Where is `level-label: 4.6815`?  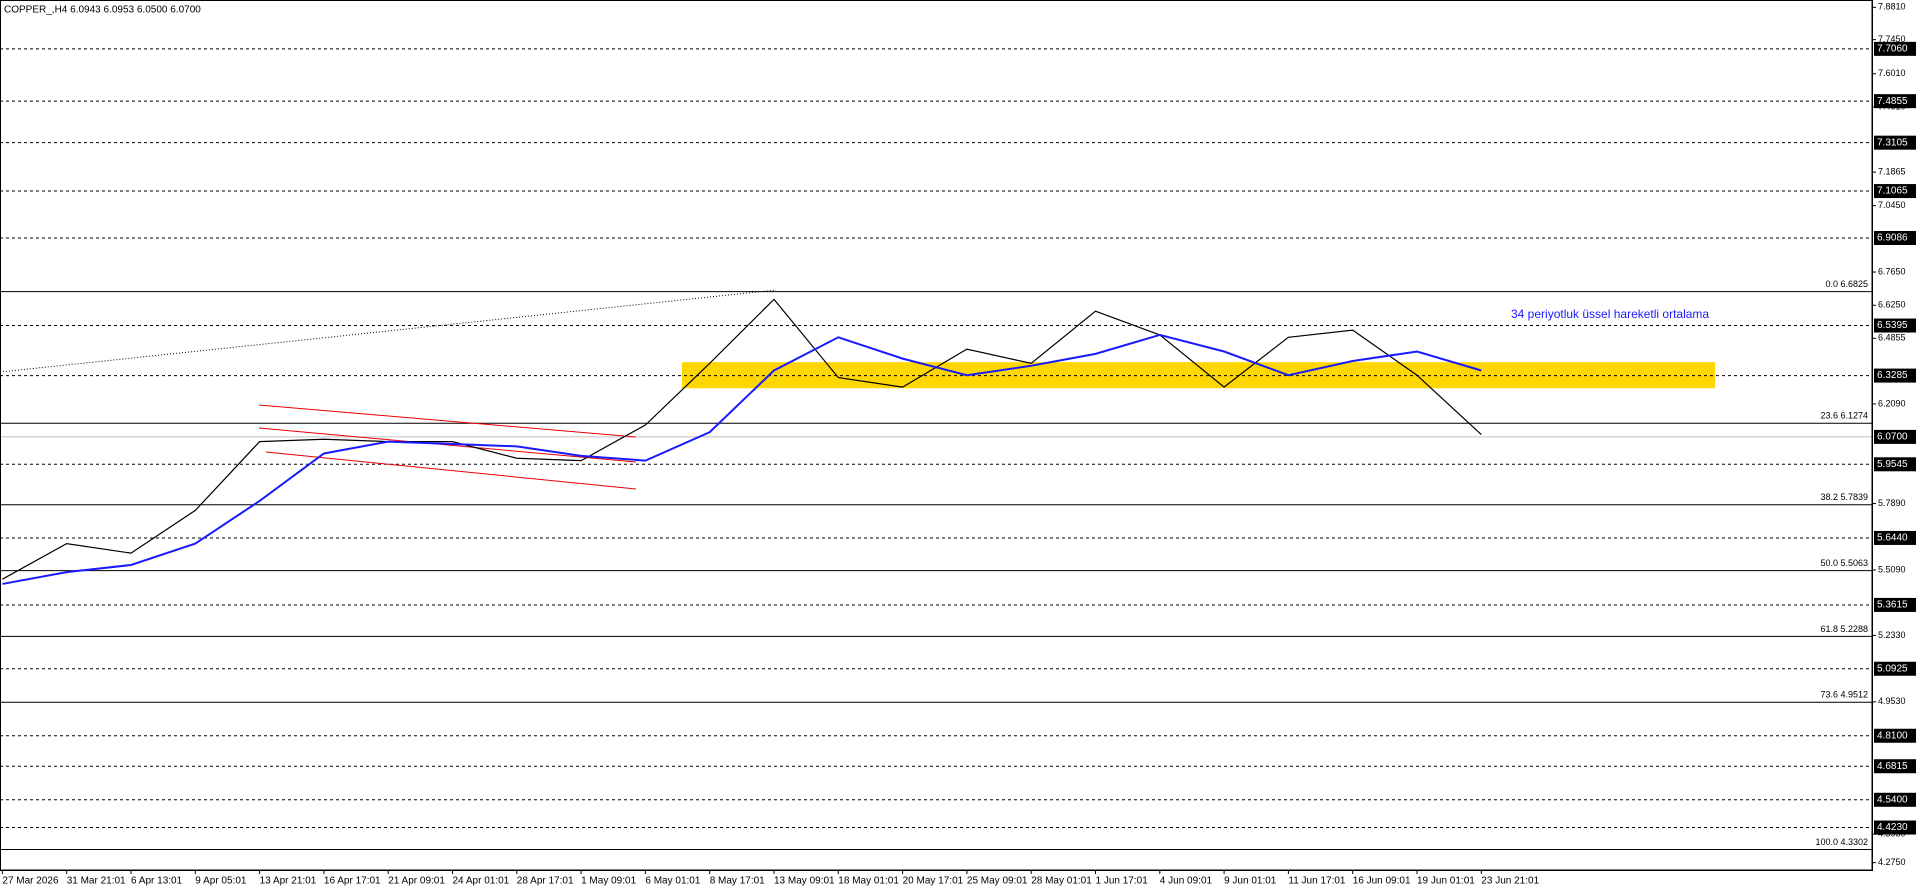
level-label: 4.6815 is located at coordinates (1892, 766).